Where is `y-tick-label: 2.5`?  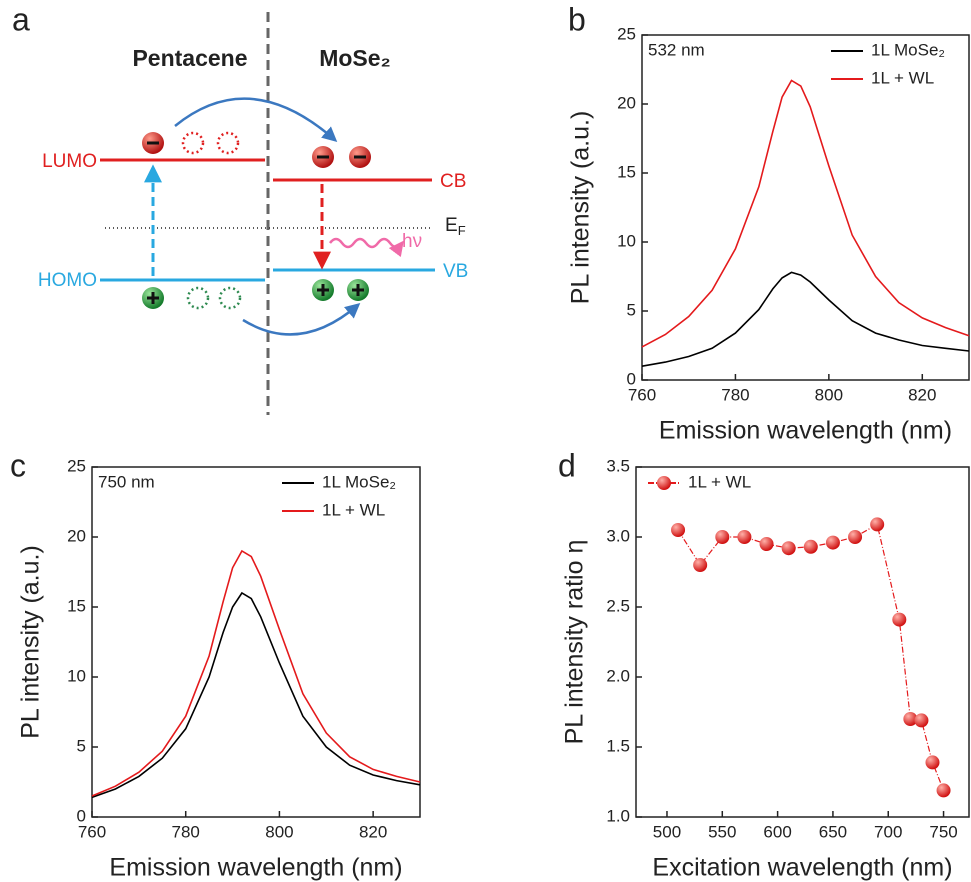
y-tick-label: 2.5 is located at coordinates (618, 605).